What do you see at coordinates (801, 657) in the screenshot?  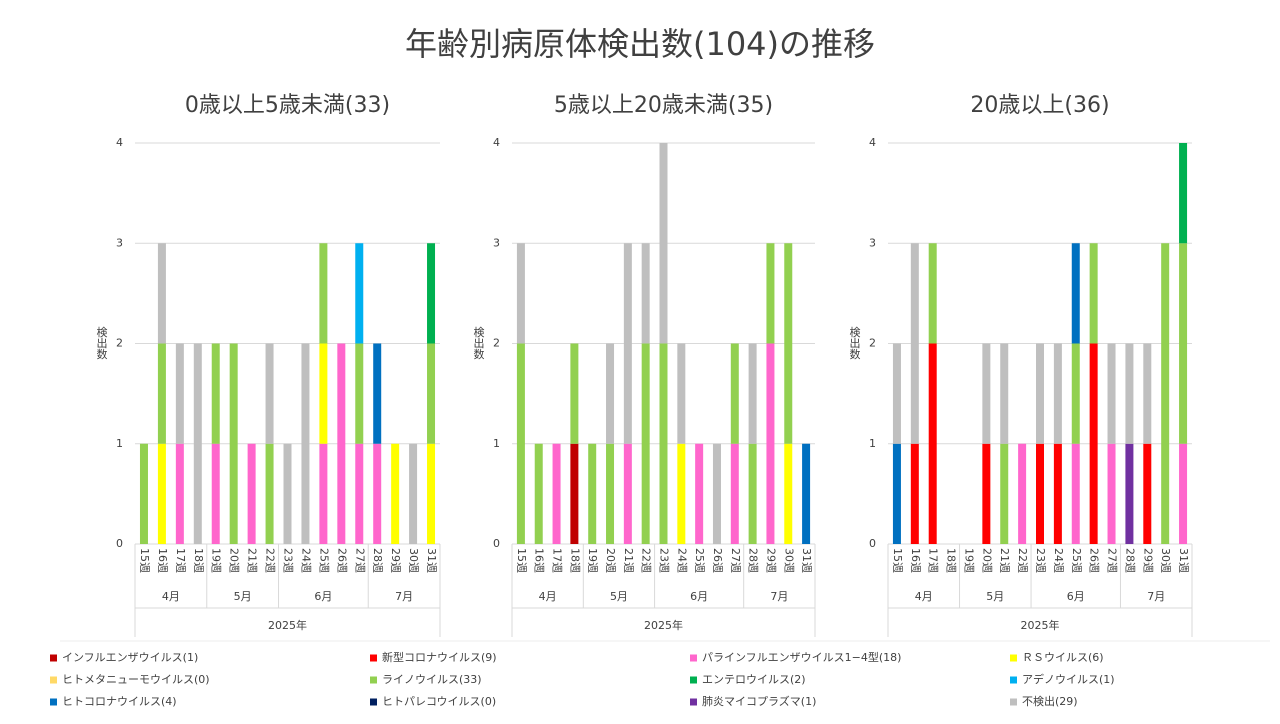 I see `legend-label: パラインフルエンザウイルス1−4型(18)` at bounding box center [801, 657].